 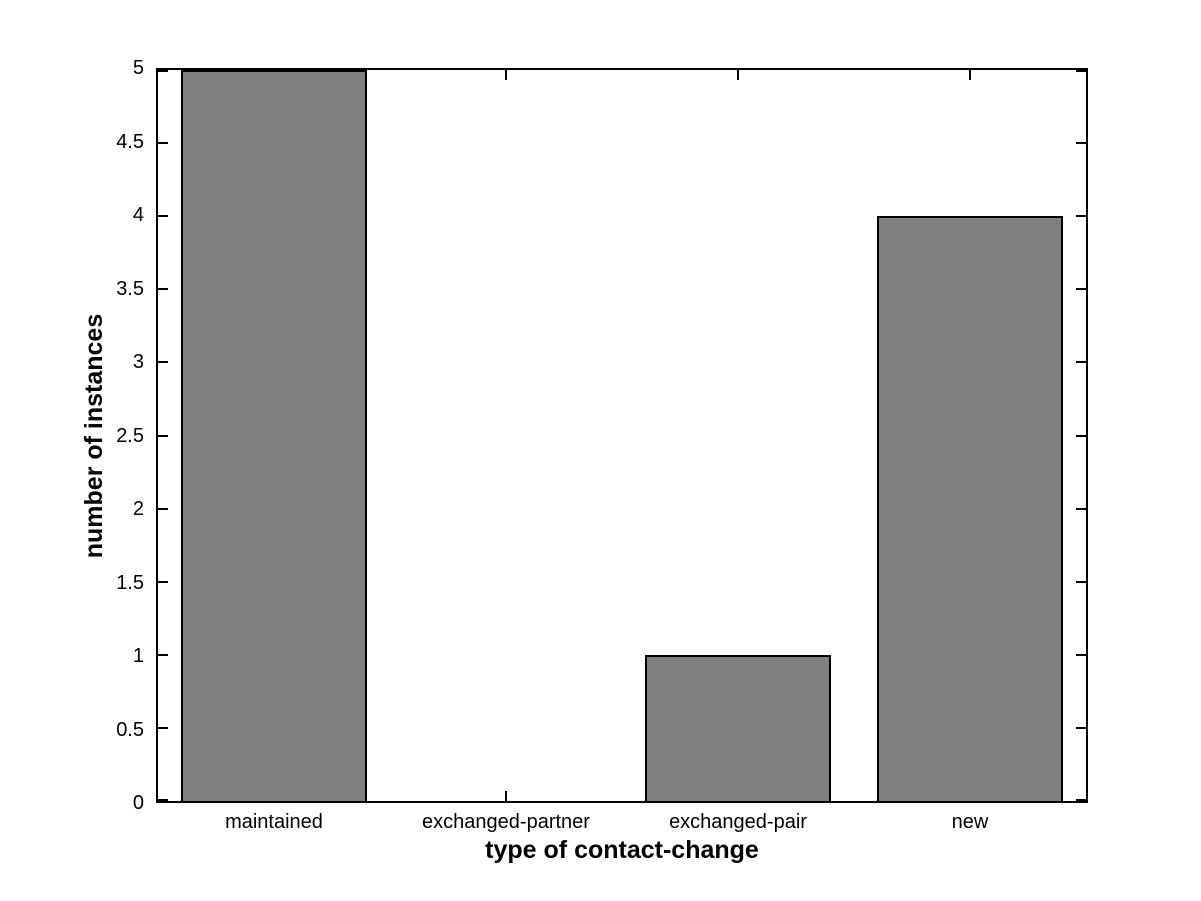 What do you see at coordinates (130, 435) in the screenshot?
I see `y-tick-label: 2.5` at bounding box center [130, 435].